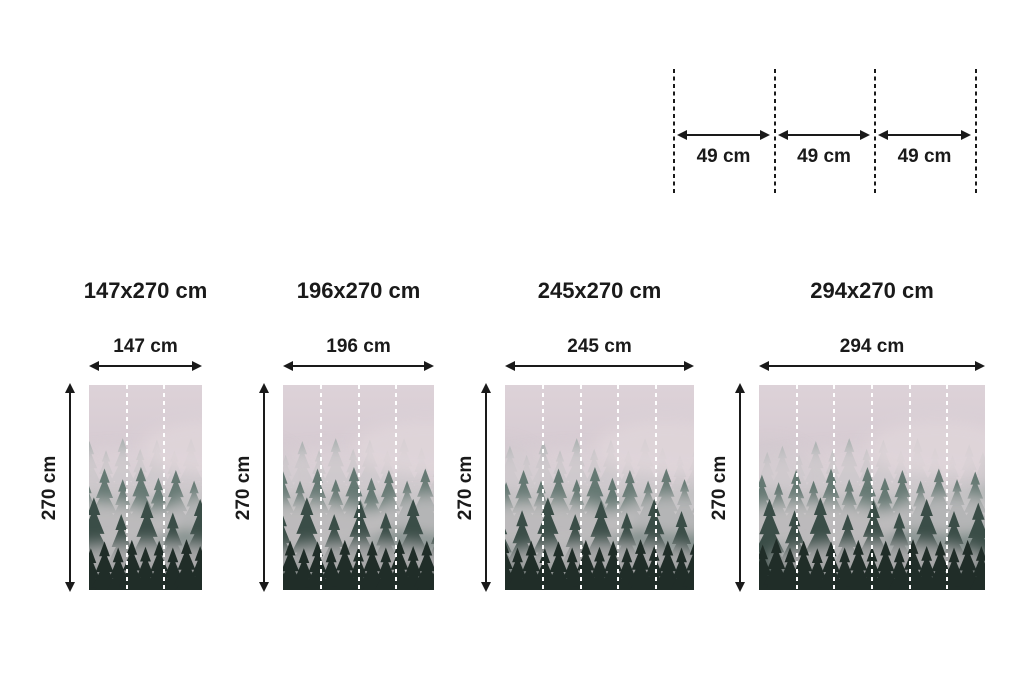 The width and height of the screenshot is (1024, 680). I want to click on size-option: 147x270 cm 147 cm 270 cm, so click(123, 434).